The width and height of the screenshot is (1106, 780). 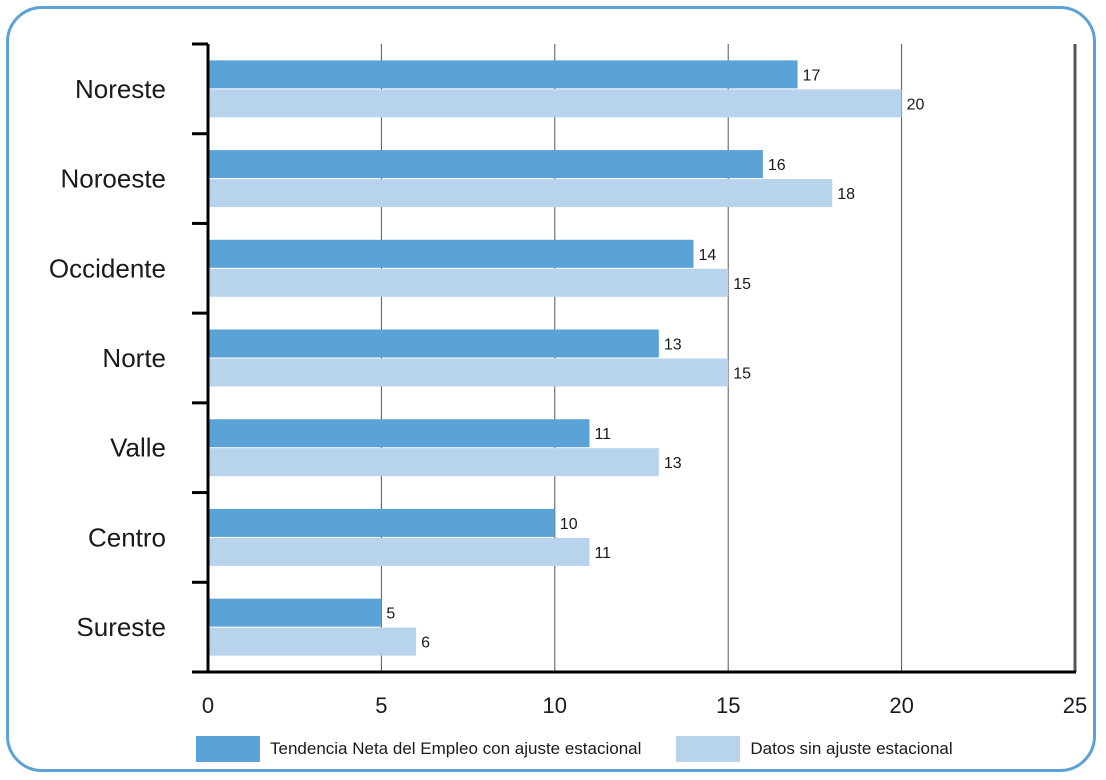 What do you see at coordinates (390, 614) in the screenshot?
I see `data-label-sureste-series-1: 5` at bounding box center [390, 614].